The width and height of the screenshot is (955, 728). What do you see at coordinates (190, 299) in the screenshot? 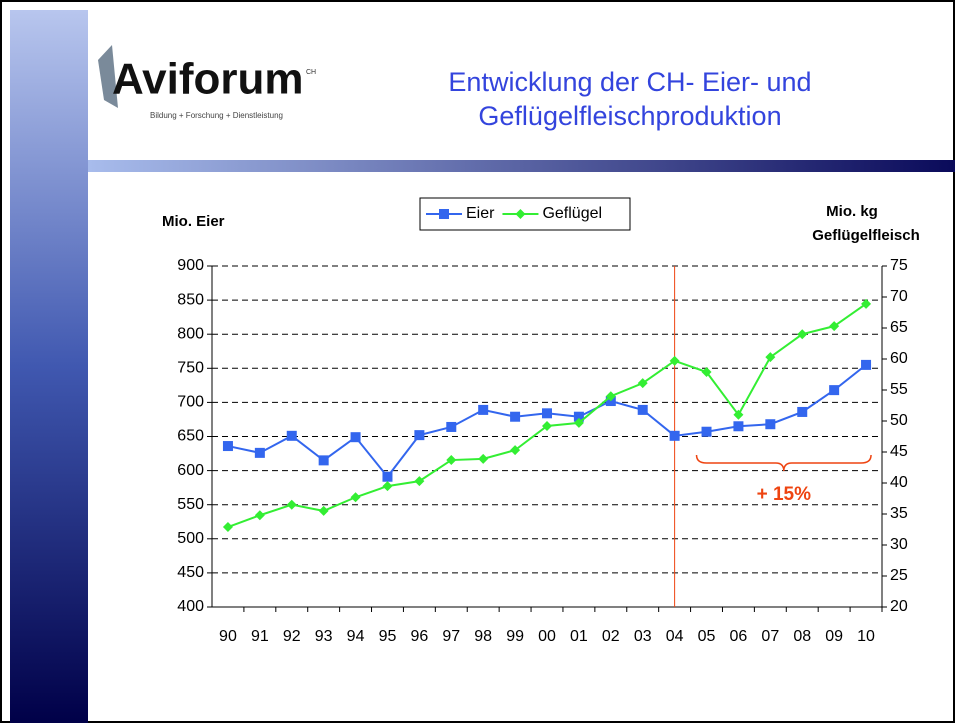
I see `y-tick-label: 850` at bounding box center [190, 299].